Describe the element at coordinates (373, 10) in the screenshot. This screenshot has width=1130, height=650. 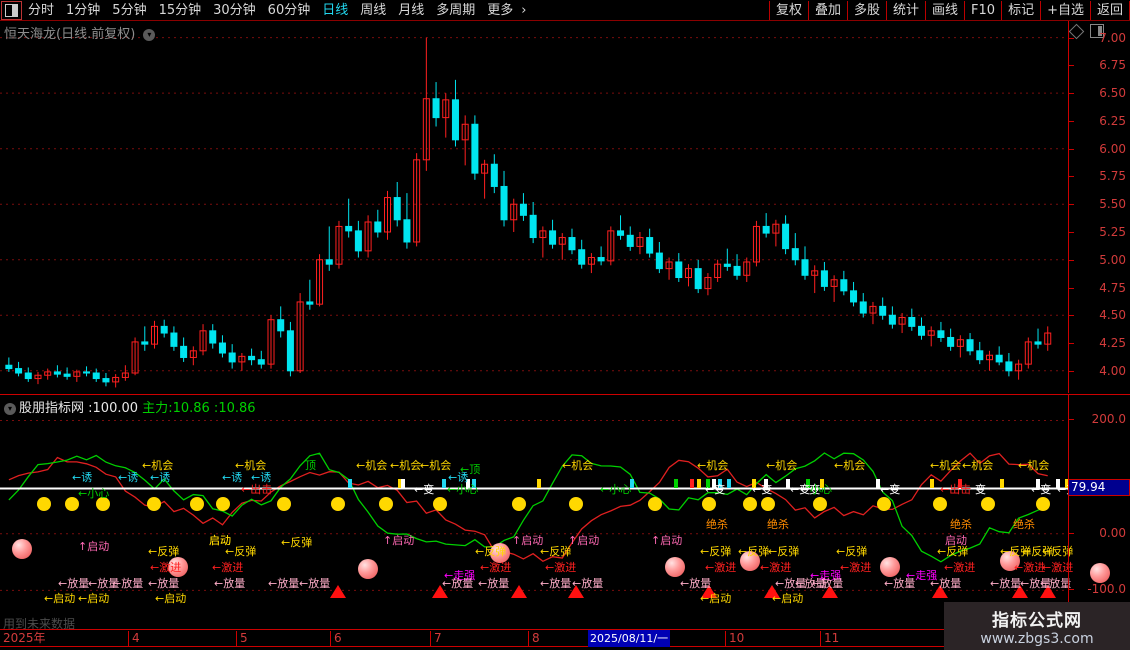
I see `period-tab-7: 周线` at that location.